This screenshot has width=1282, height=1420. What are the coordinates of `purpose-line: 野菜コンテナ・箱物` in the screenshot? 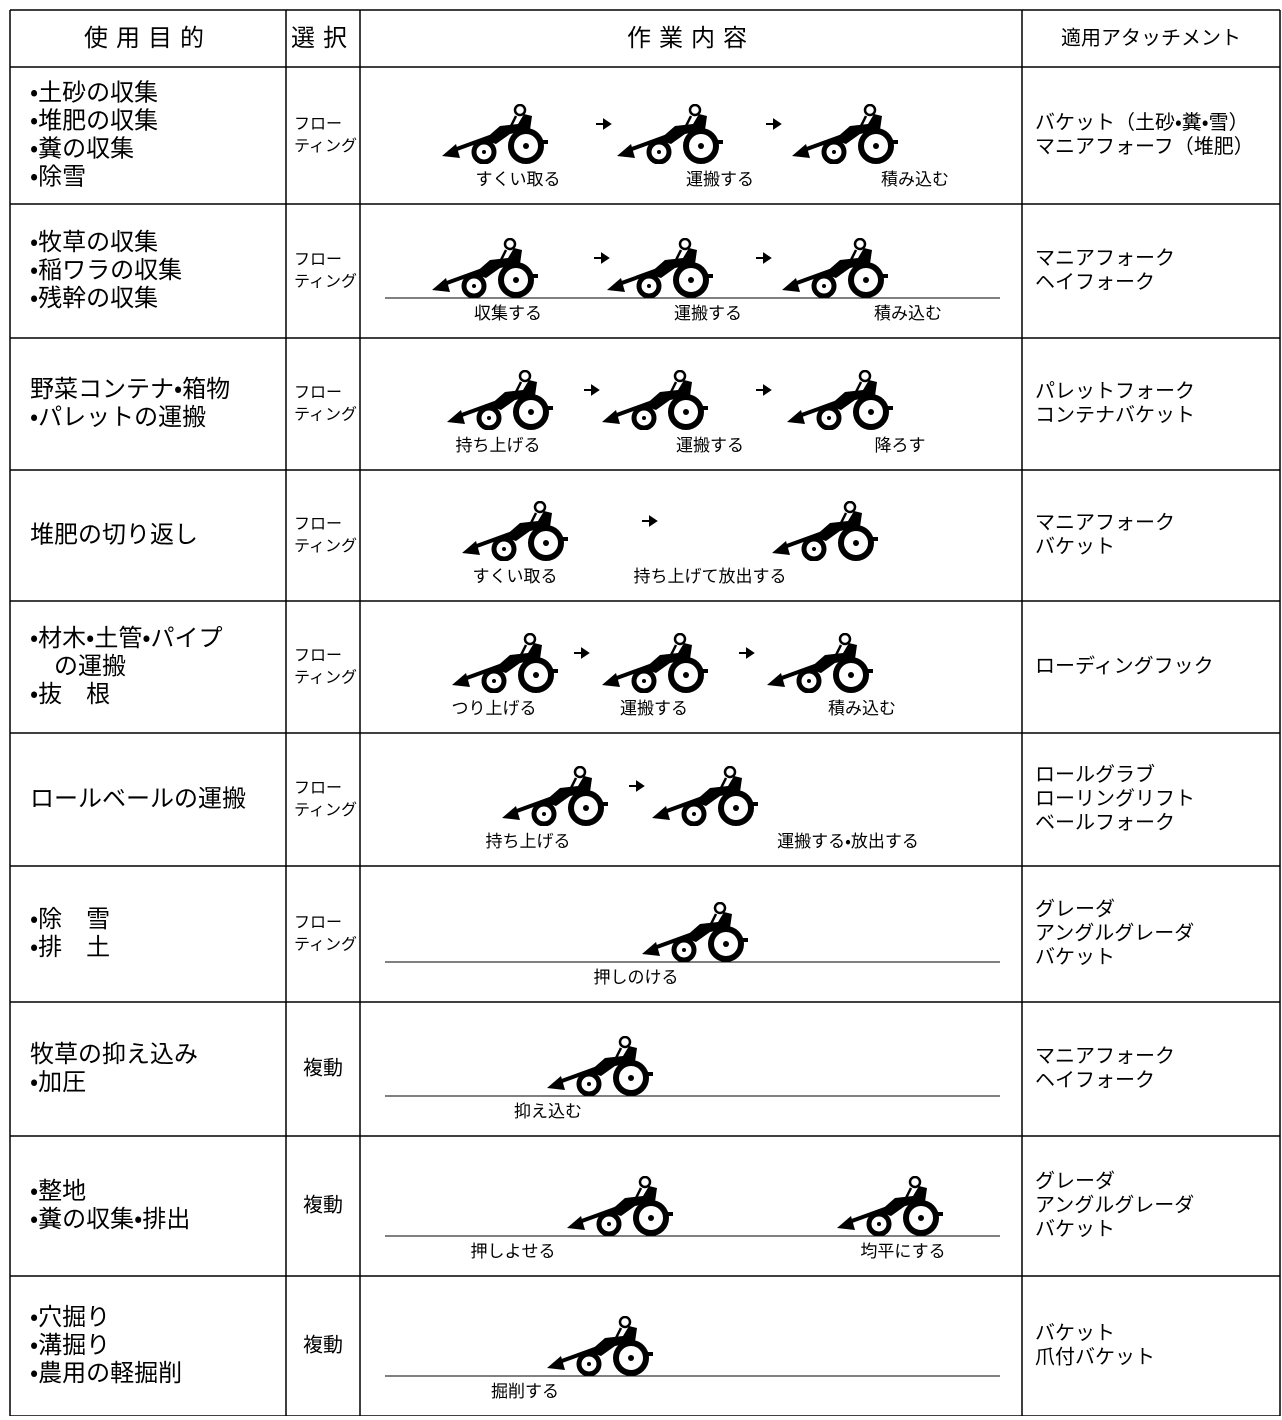 It's located at (130, 389).